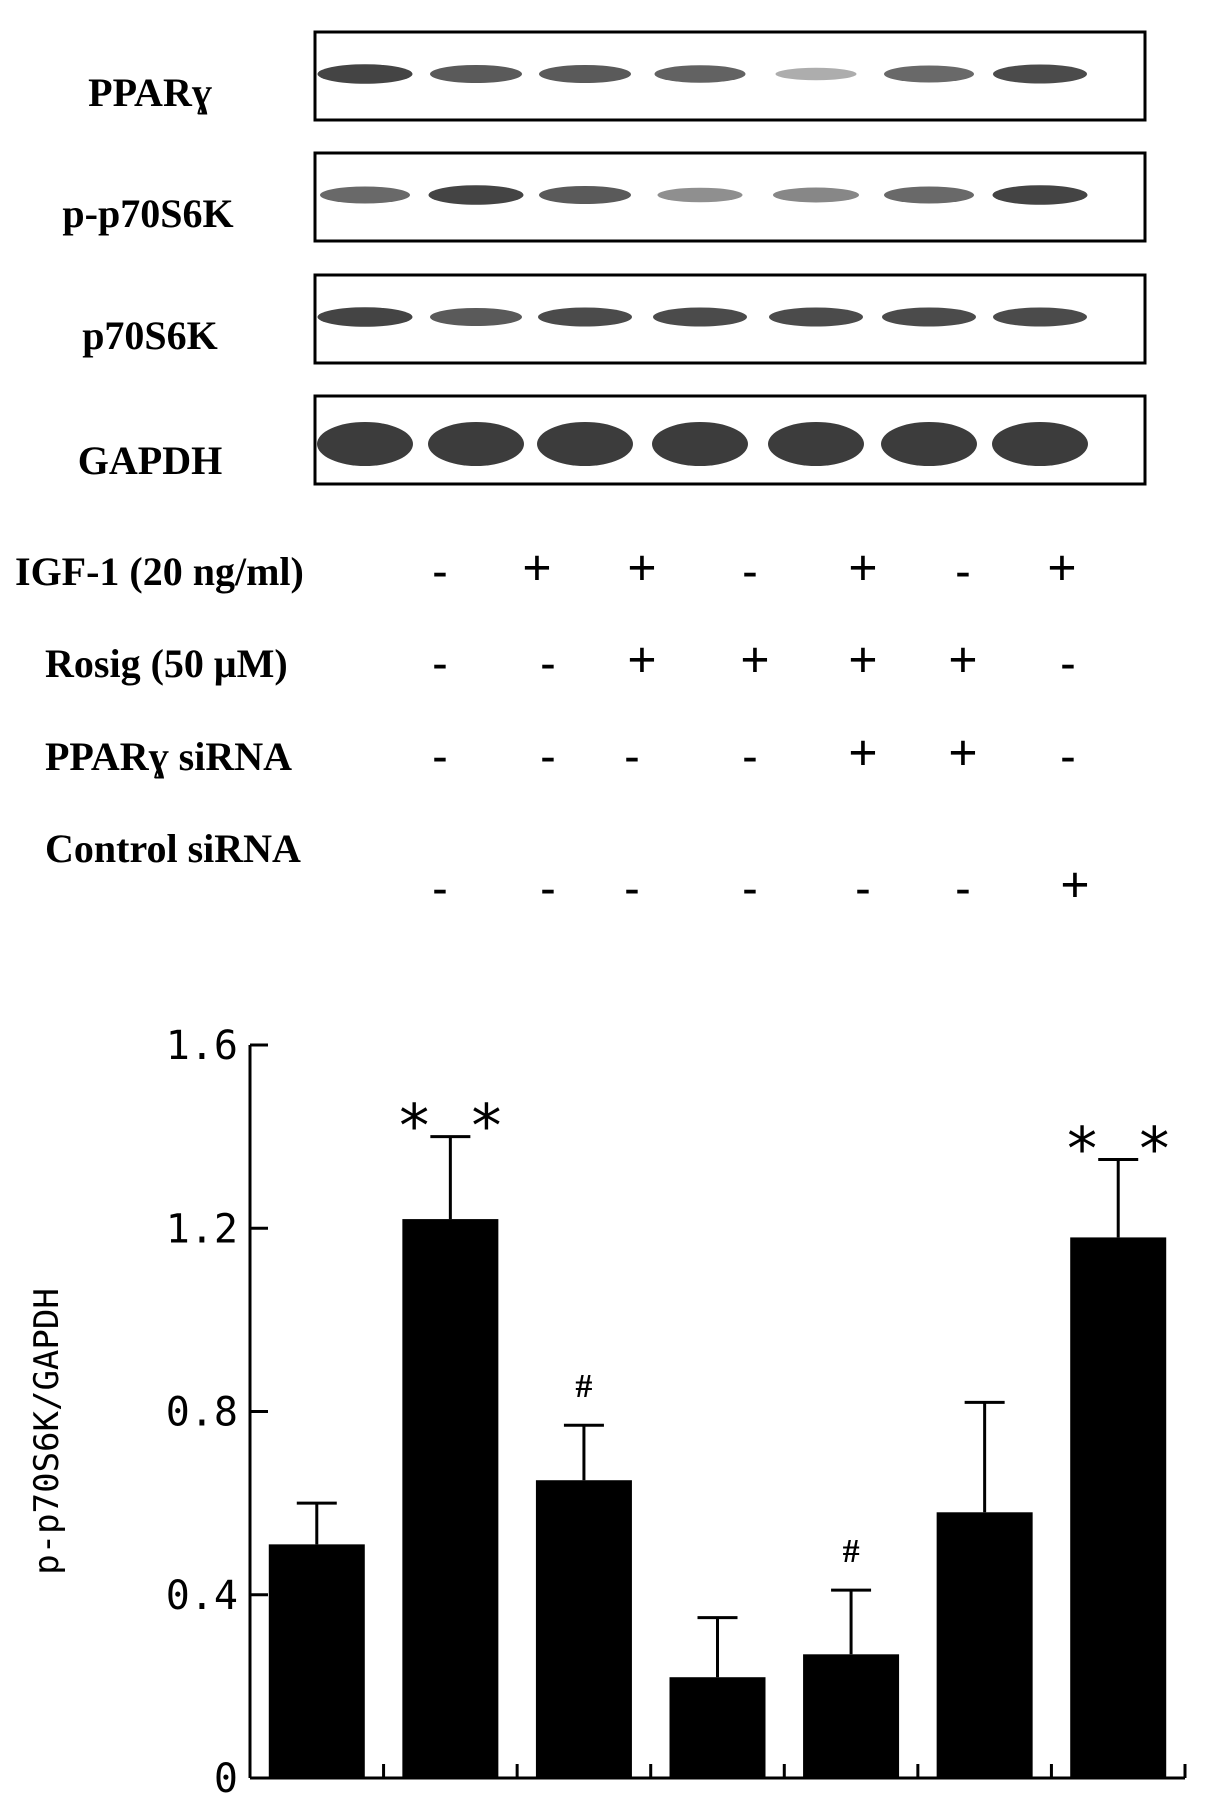 Image resolution: width=1205 pixels, height=1800 pixels. What do you see at coordinates (226, 1775) in the screenshot?
I see `y-tick-label: 0` at bounding box center [226, 1775].